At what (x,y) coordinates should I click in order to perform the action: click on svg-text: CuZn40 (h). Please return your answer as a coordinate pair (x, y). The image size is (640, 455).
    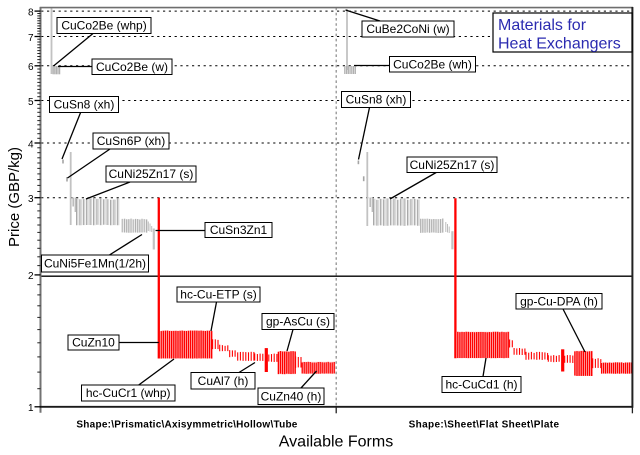
    Looking at the image, I should click on (291, 396).